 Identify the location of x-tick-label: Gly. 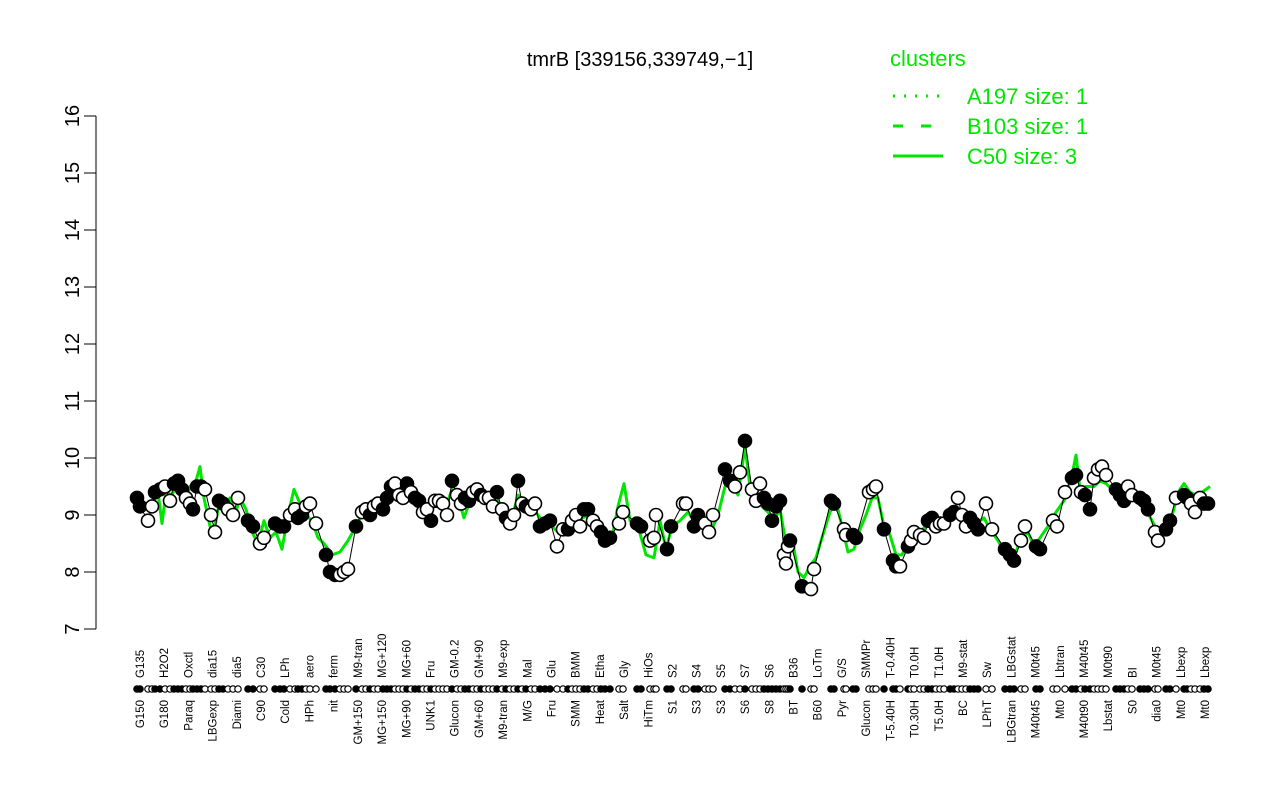
(625, 670).